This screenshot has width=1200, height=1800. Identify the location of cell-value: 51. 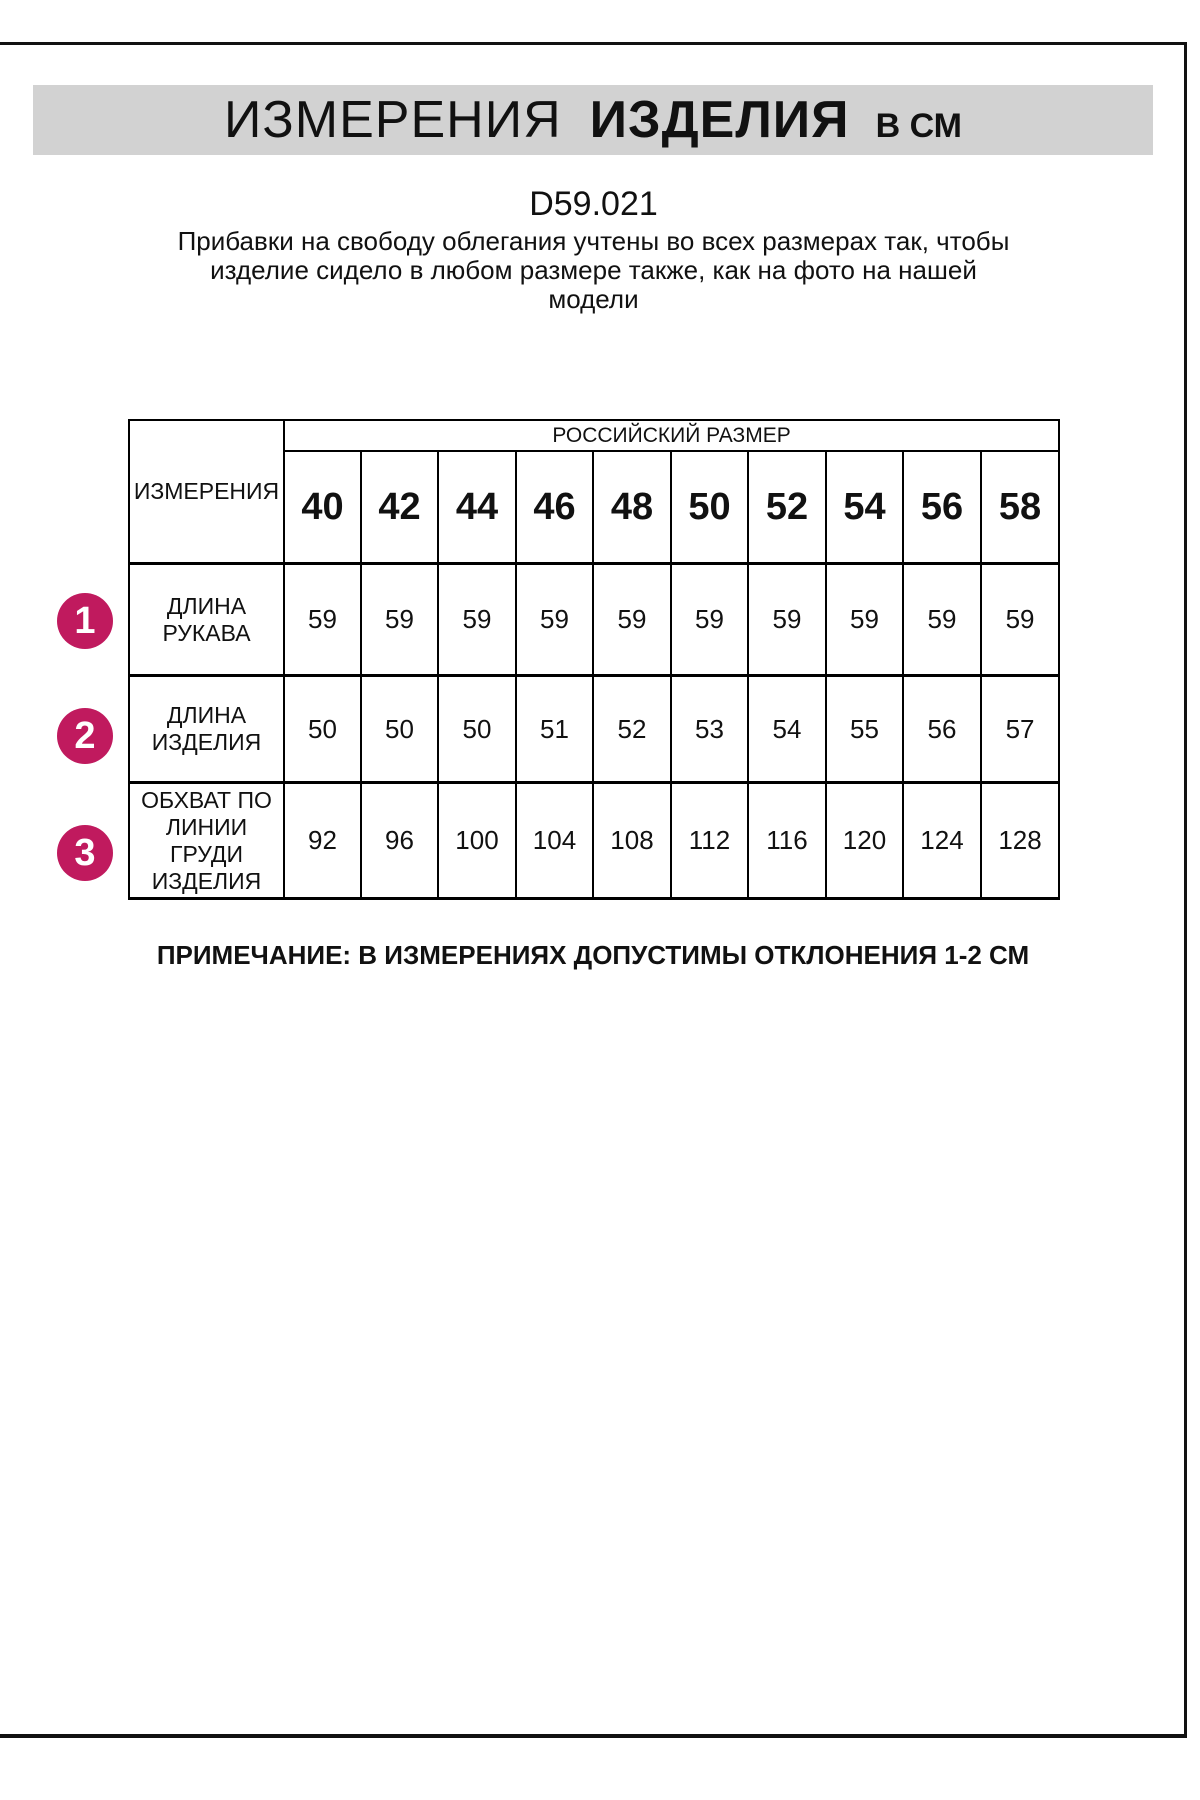
(554, 729).